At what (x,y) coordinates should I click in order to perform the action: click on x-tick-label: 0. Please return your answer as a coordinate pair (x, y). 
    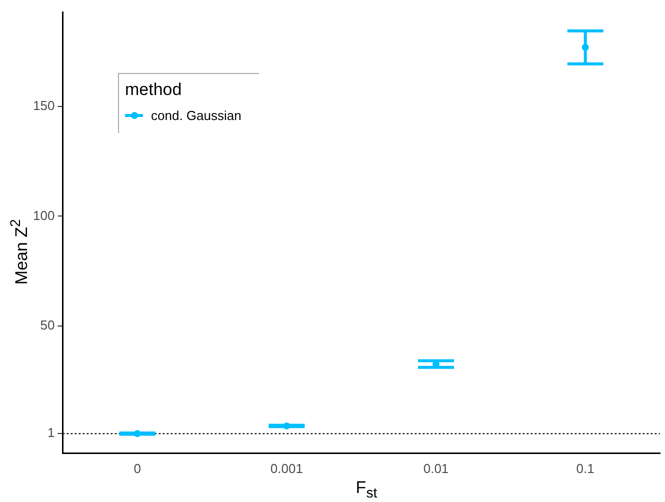
    Looking at the image, I should click on (137, 468).